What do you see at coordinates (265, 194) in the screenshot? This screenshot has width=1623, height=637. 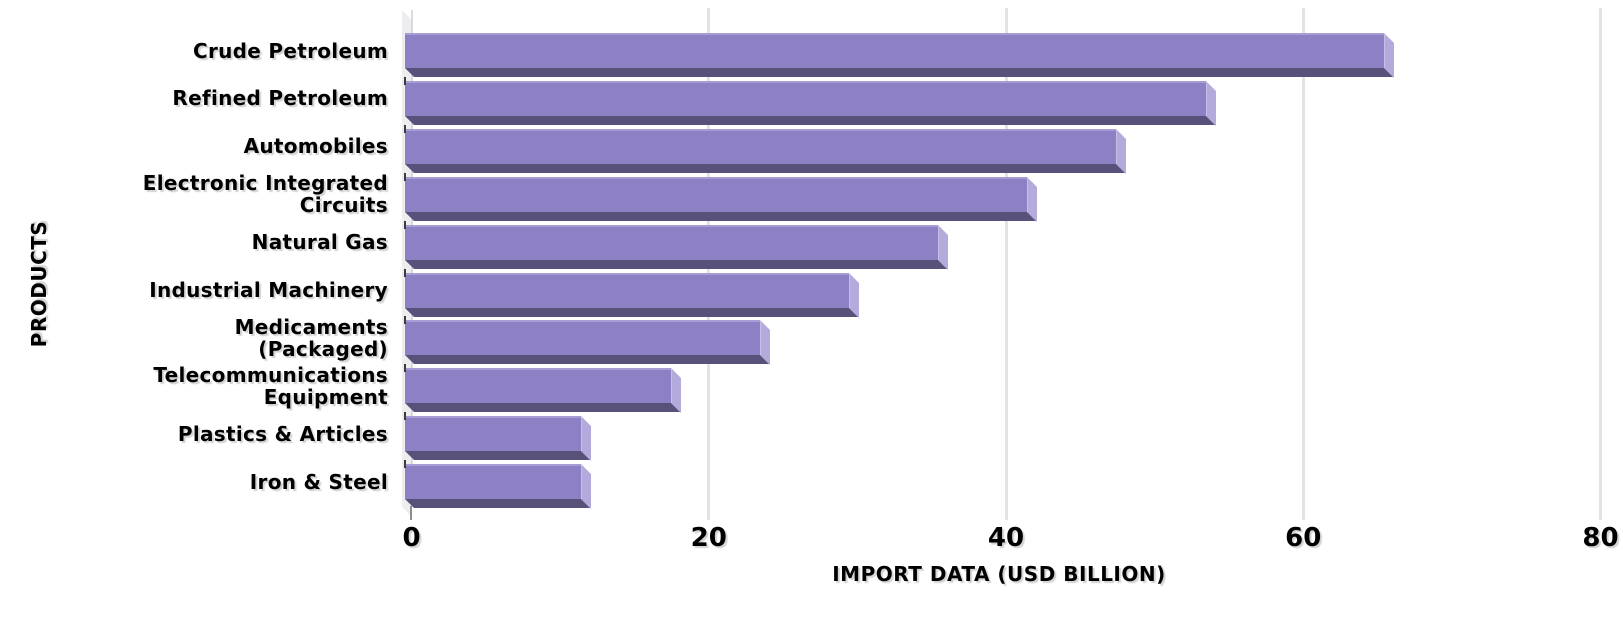 I see `category-label: Electronic Integrated Circuits` at bounding box center [265, 194].